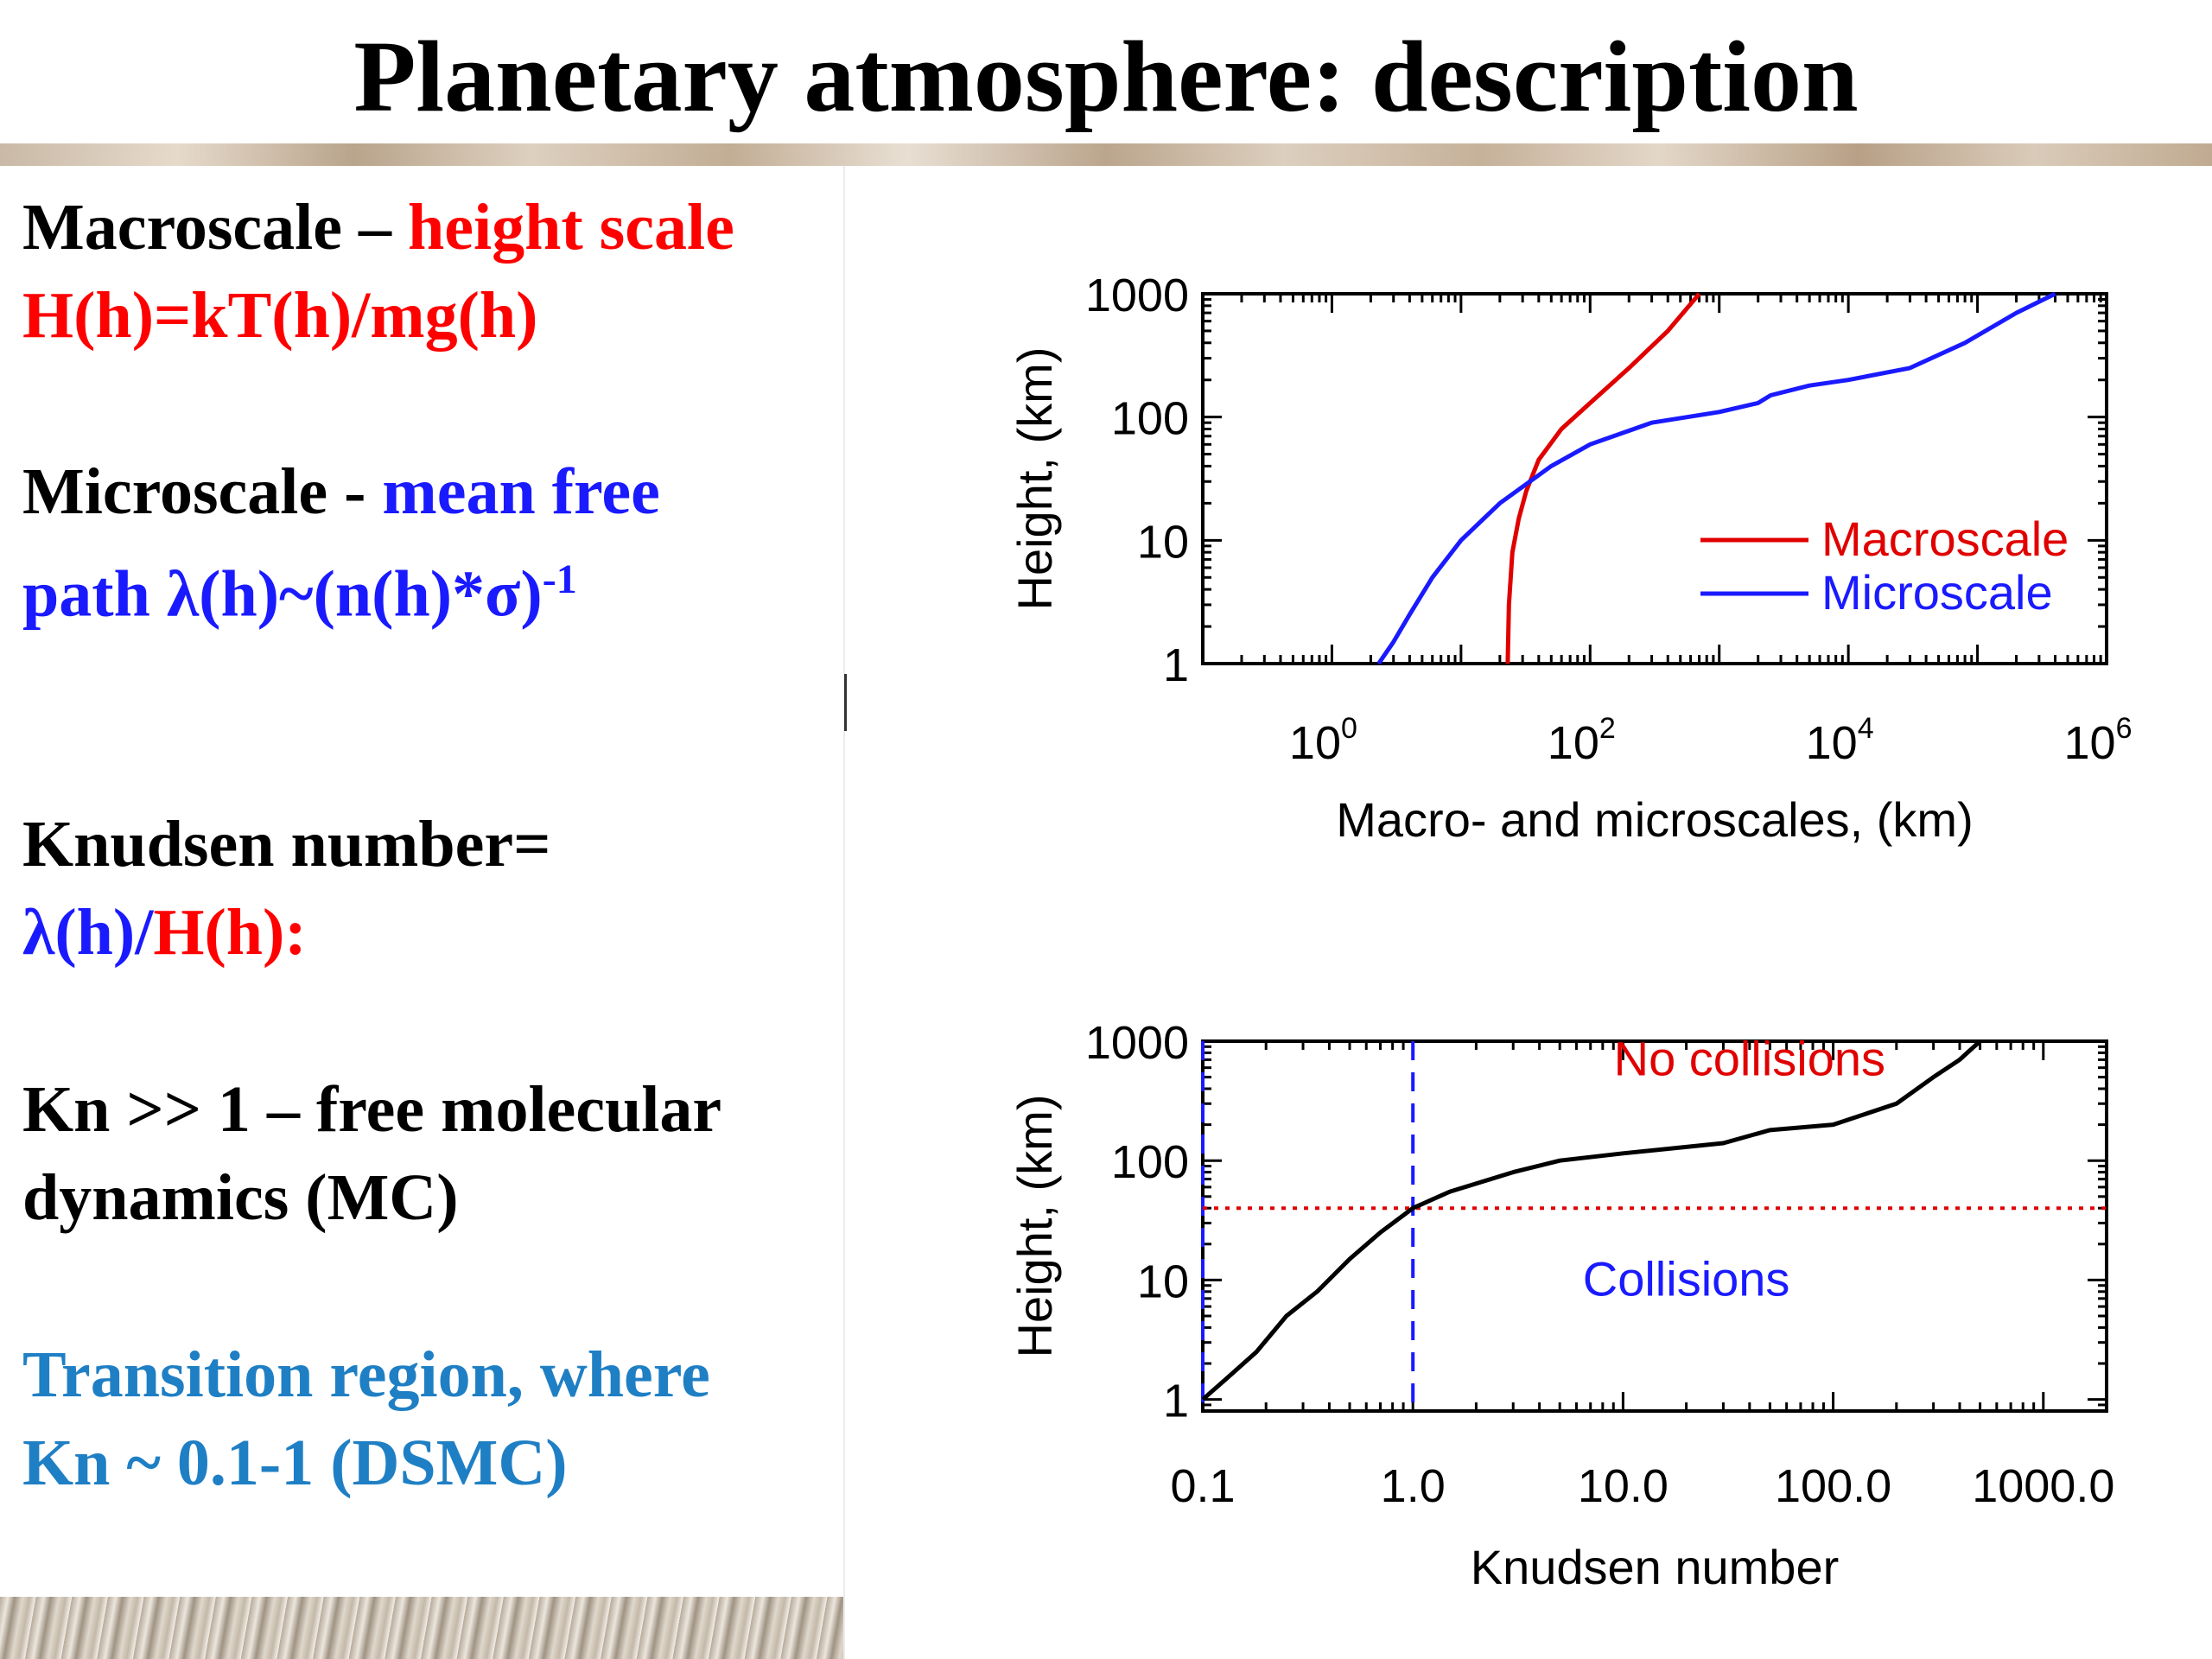  Describe the element at coordinates (295, 1463) in the screenshot. I see `transition-line2: Kn ~ 0.1-1 (DSMC)` at that location.